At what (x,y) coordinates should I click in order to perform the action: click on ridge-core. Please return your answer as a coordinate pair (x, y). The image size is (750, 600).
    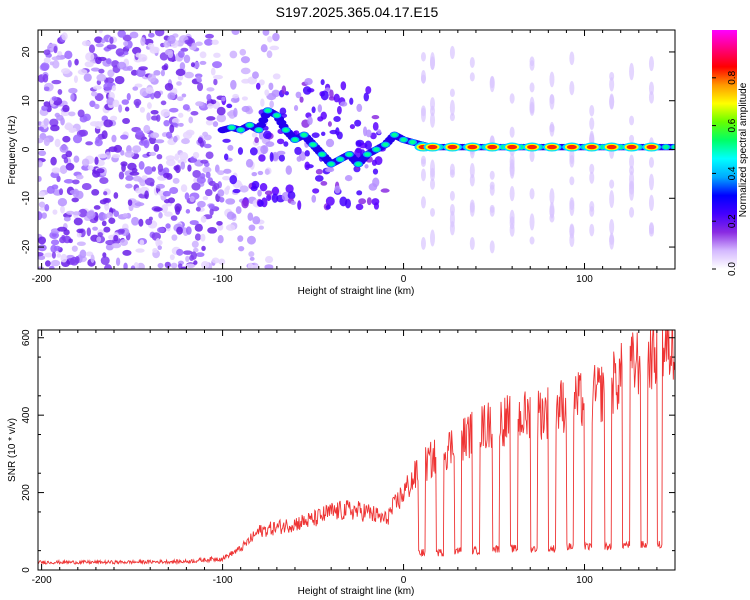
    Looking at the image, I should click on (340, 159).